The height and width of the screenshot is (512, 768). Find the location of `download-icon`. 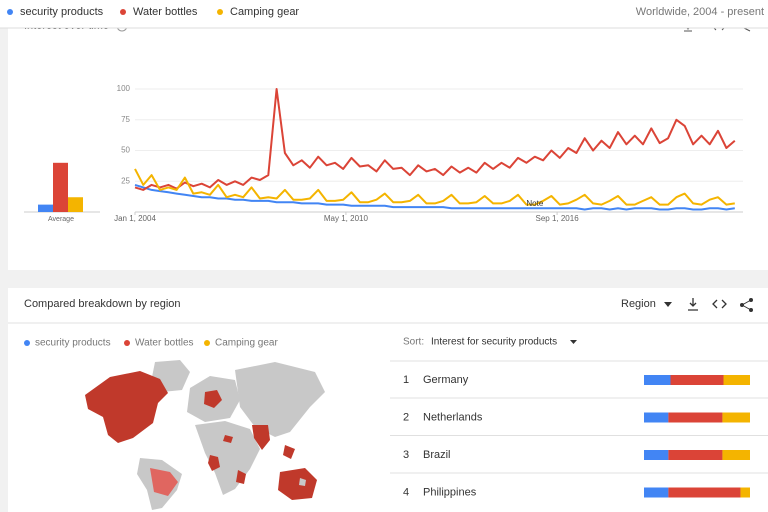

download-icon is located at coordinates (693, 304).